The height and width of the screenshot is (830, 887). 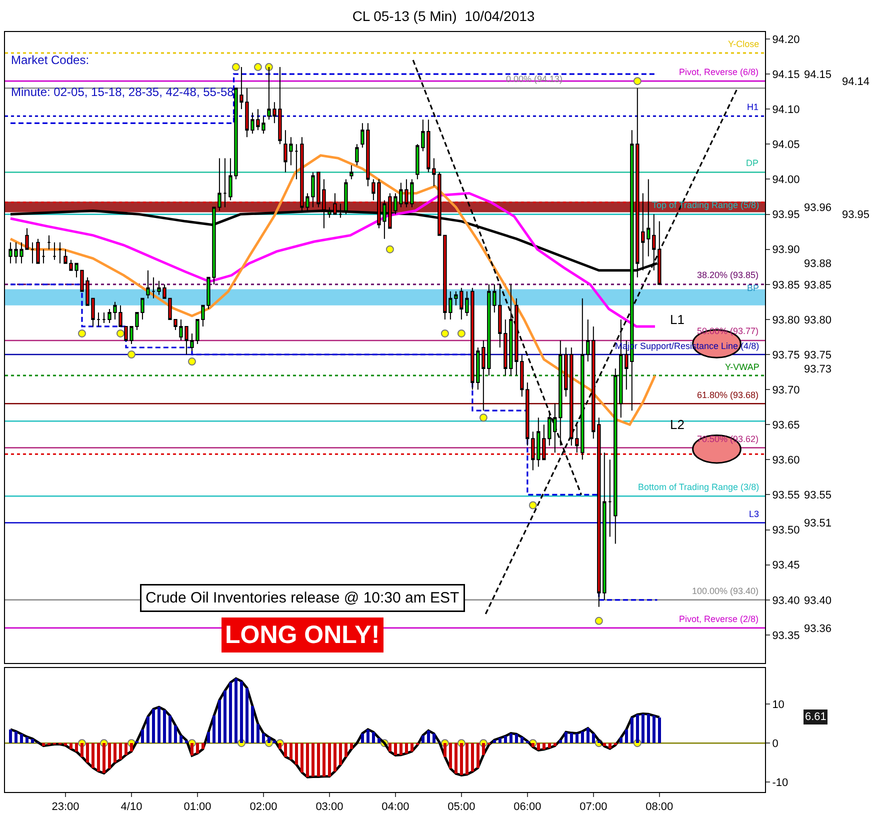 I want to click on y-tick-label: 93.35, so click(x=786, y=636).